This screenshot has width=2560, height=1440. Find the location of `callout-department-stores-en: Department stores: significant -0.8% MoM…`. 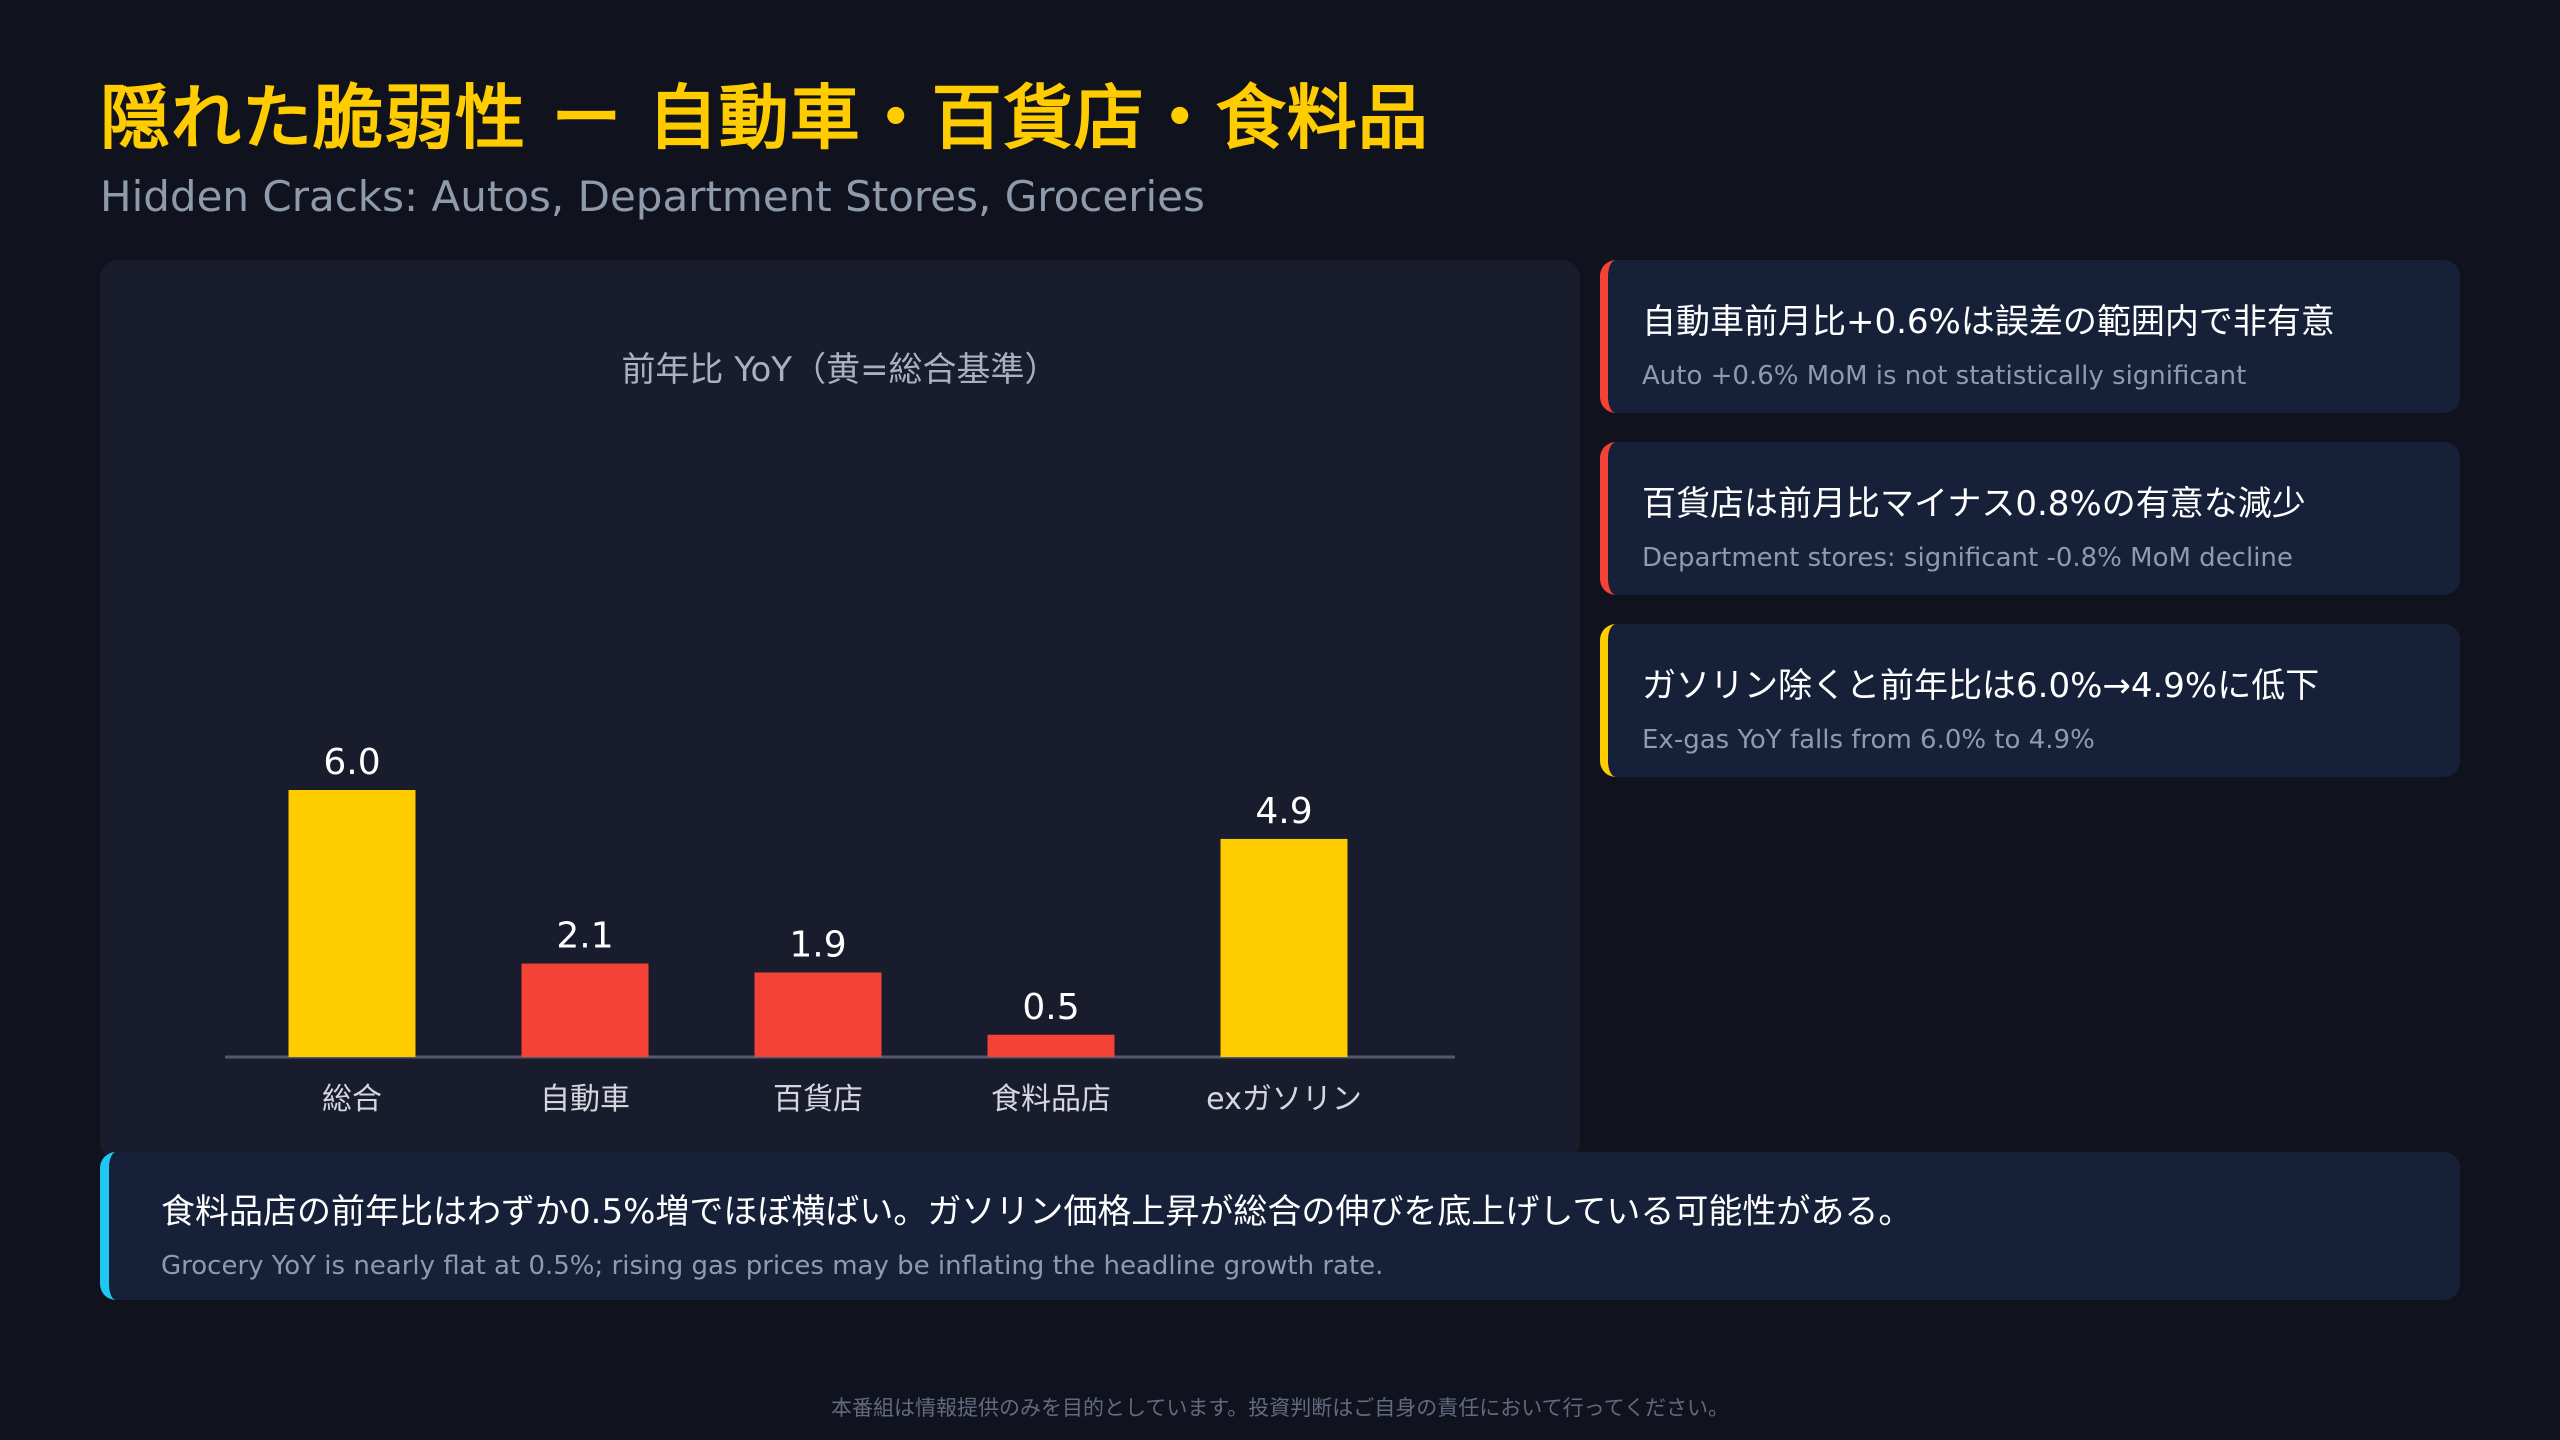

callout-department-stores-en: Department stores: significant -0.8% MoM… is located at coordinates (1967, 558).